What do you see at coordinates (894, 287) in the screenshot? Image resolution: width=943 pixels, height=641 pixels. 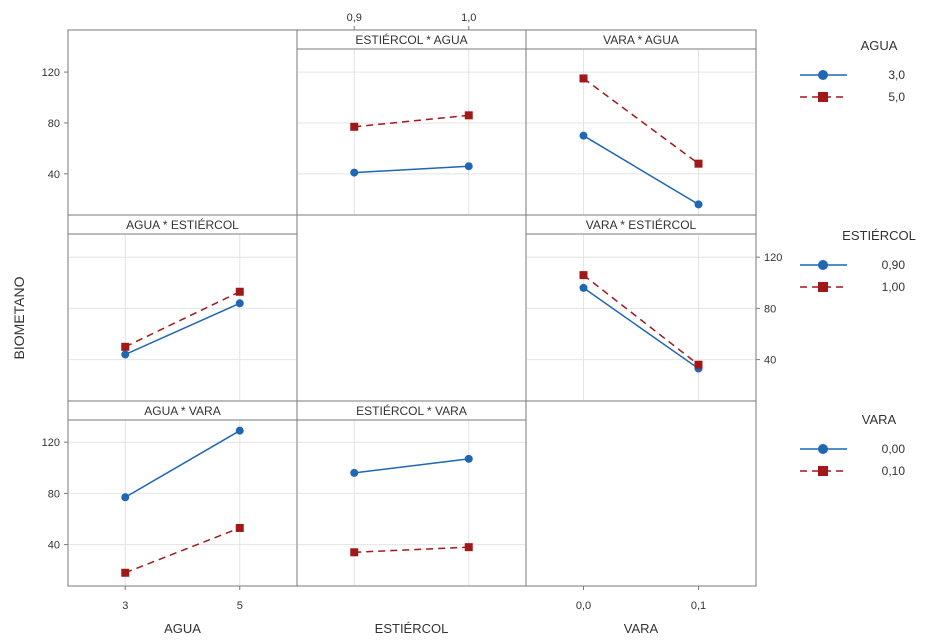 I see `legend-item-label: 1,00` at bounding box center [894, 287].